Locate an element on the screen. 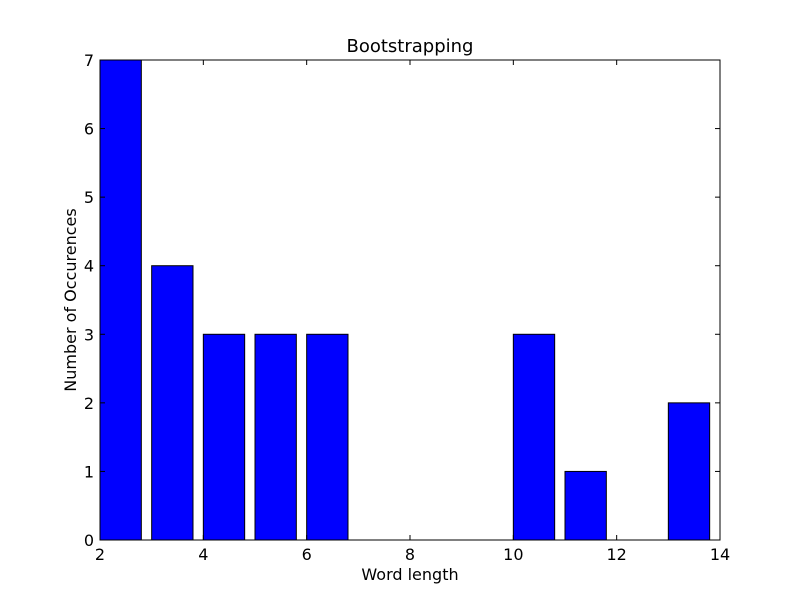 The width and height of the screenshot is (800, 604). y-tick-label-5: 5 is located at coordinates (89, 197).